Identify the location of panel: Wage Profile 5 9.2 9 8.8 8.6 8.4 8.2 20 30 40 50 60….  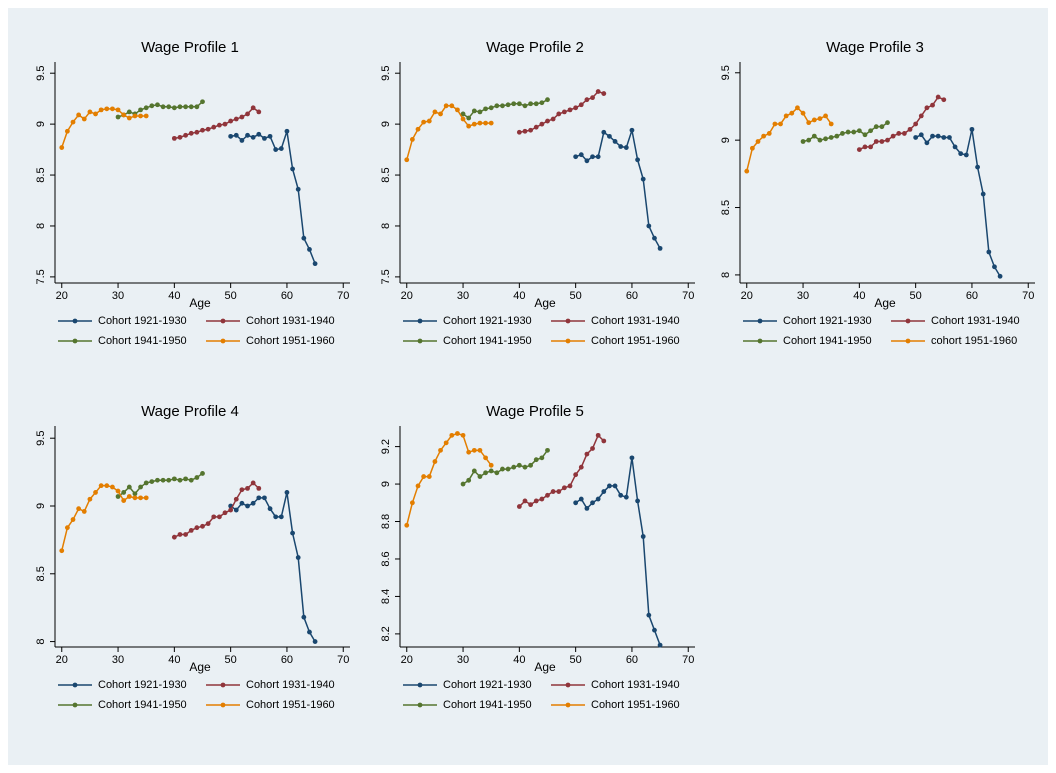
(537, 557).